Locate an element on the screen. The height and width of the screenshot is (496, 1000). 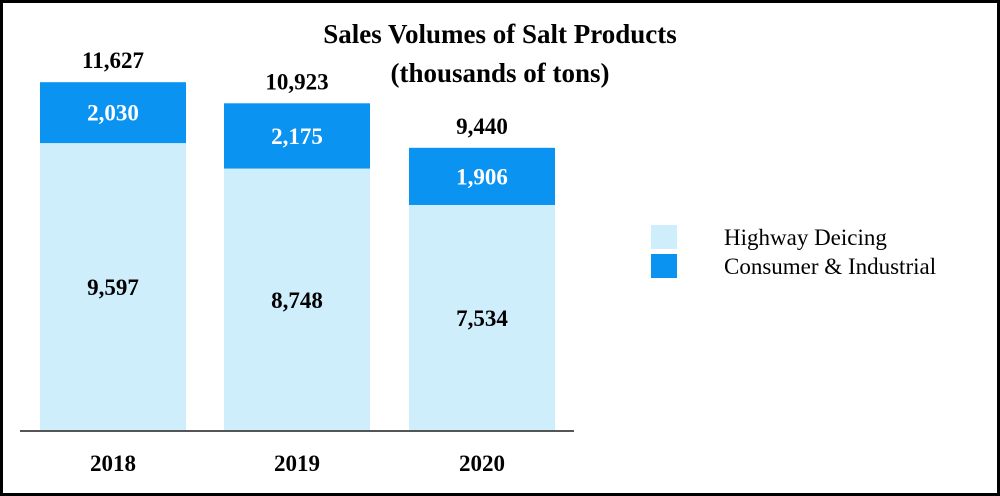
x-tick-label-2018: 2018 is located at coordinates (113, 463).